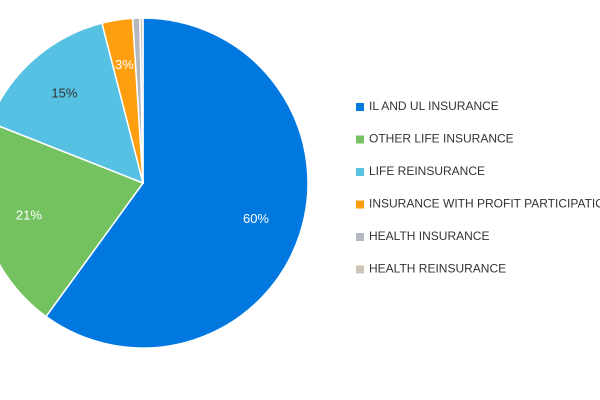  I want to click on legend-label-il-and-ul-insurance: IL AND UL INSURANCE, so click(434, 106).